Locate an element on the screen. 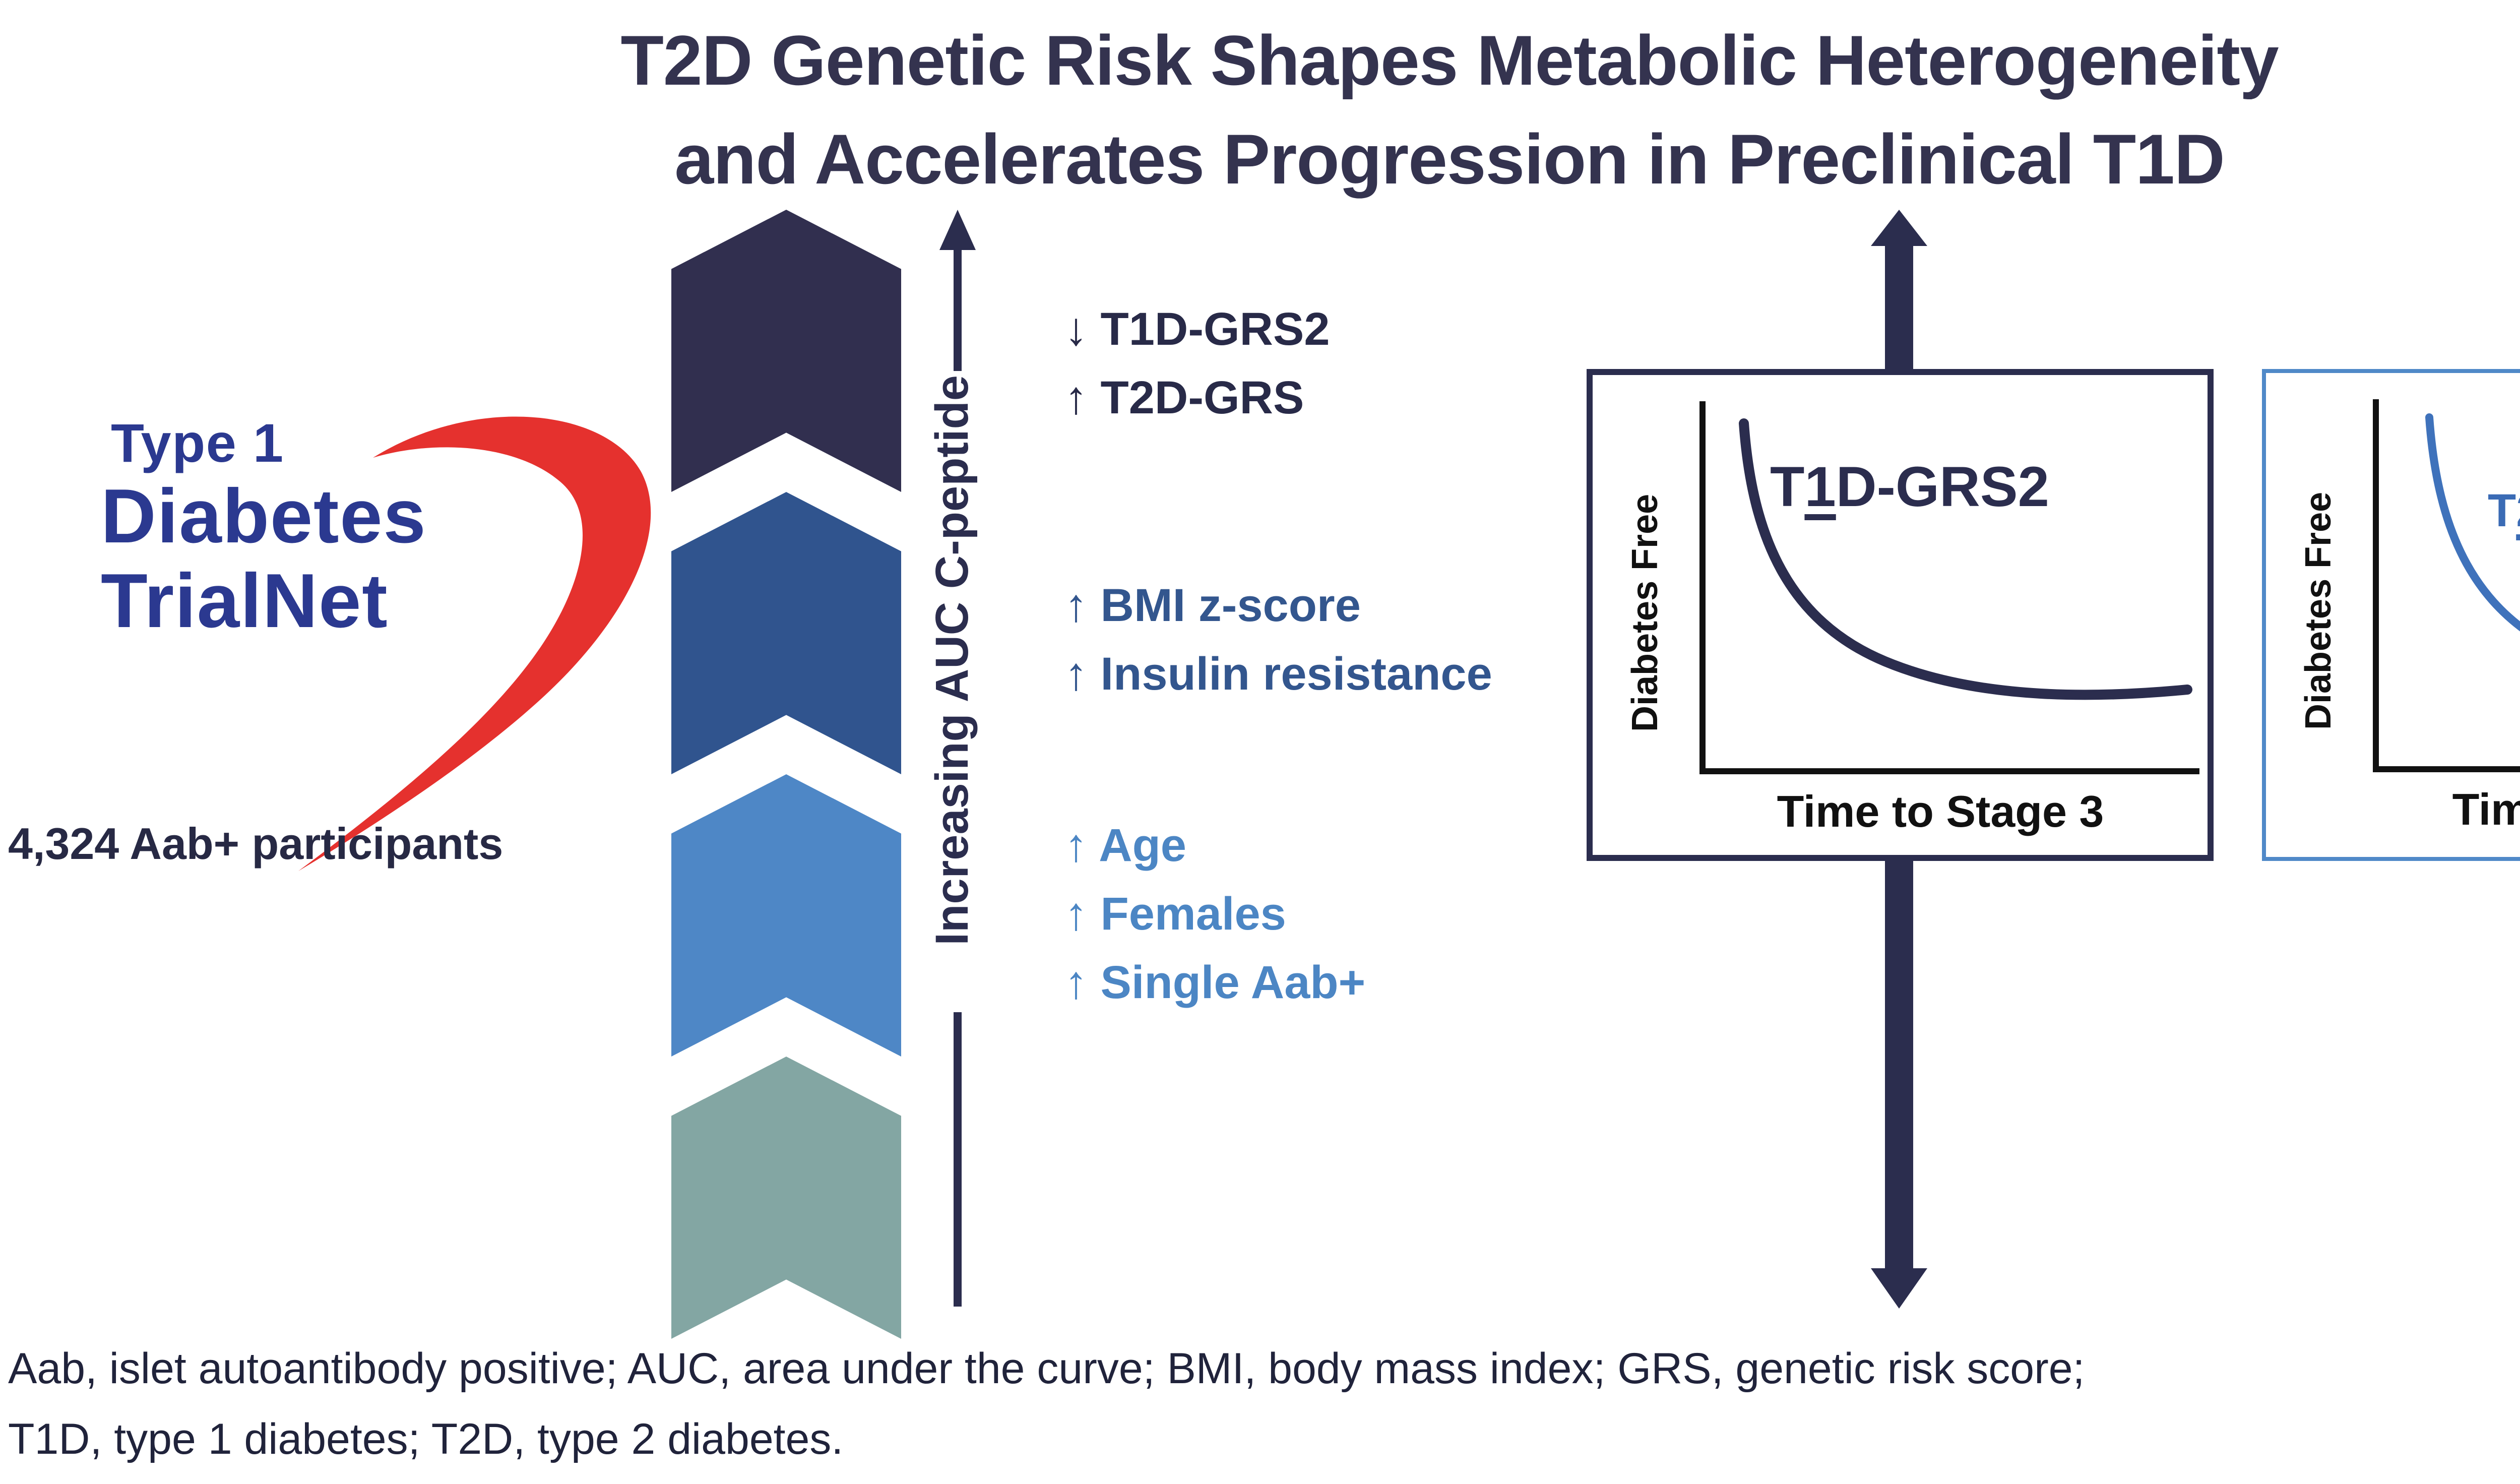 The width and height of the screenshot is (2520, 1484). t1d-label-pre: T is located at coordinates (1787, 487).